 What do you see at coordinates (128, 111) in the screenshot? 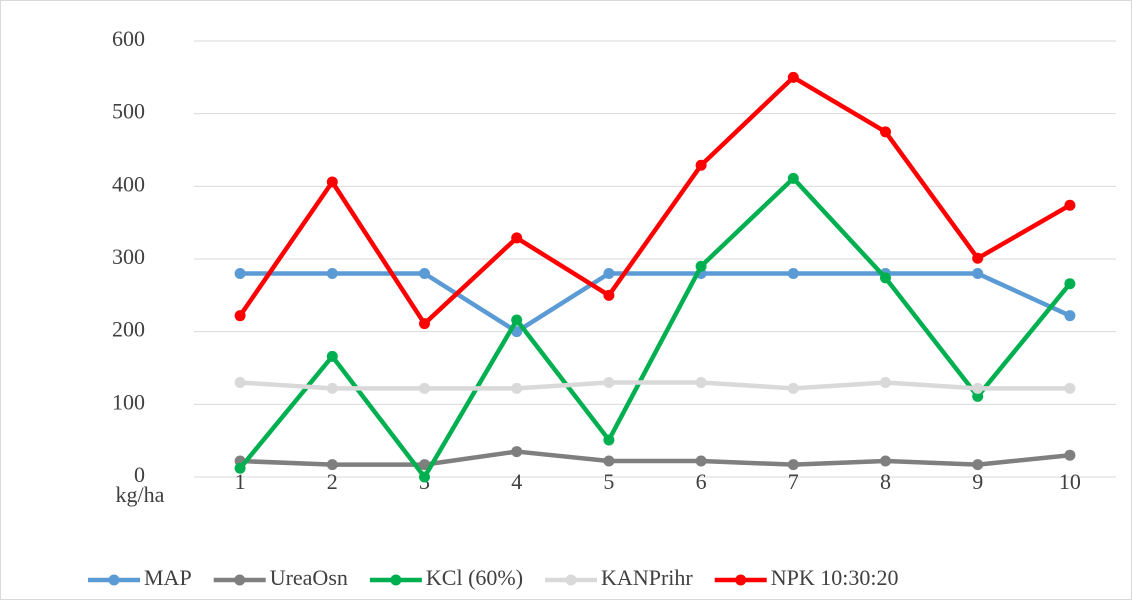
I see `y-tick-label: 500` at bounding box center [128, 111].